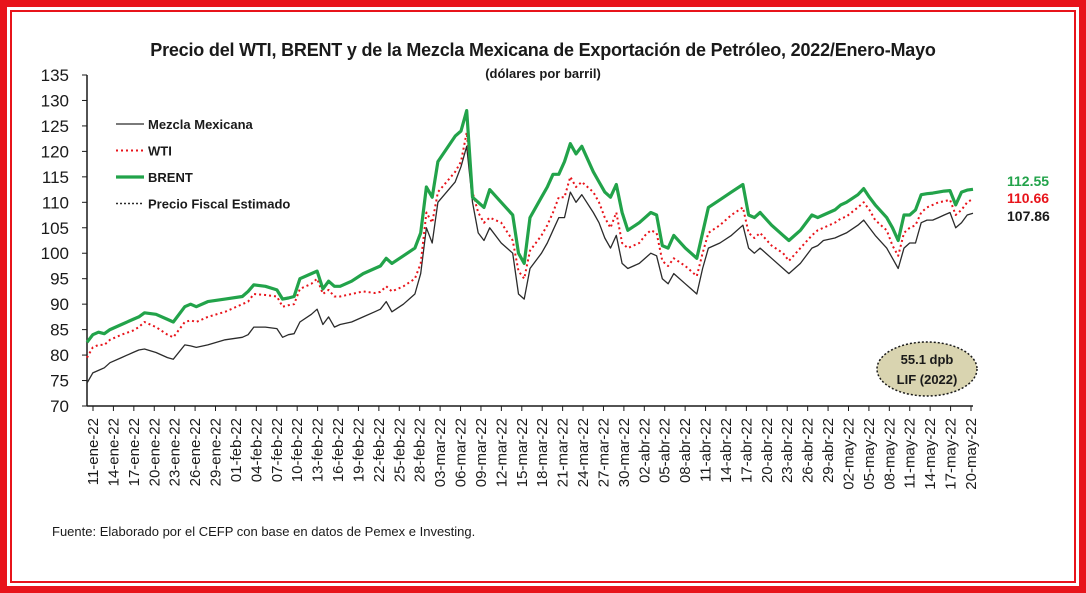 The width and height of the screenshot is (1086, 593). Describe the element at coordinates (440, 452) in the screenshot. I see `x-tick-label: 03-mar-22` at that location.